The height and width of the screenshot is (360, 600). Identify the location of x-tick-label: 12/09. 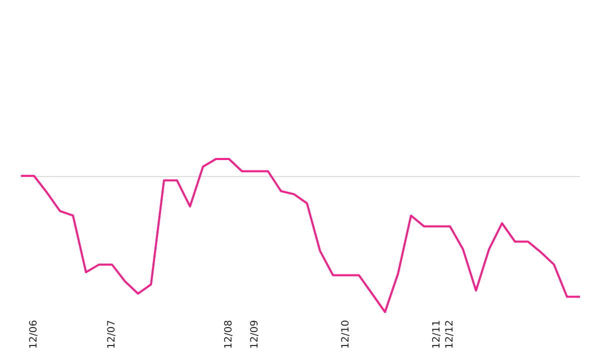
(255, 334).